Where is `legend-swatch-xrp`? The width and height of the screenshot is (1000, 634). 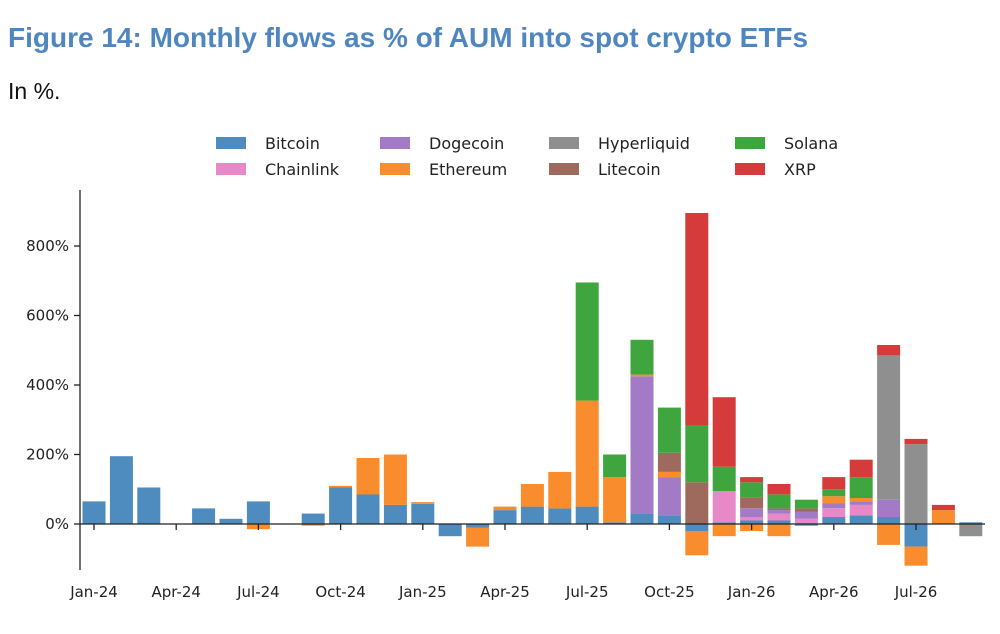
legend-swatch-xrp is located at coordinates (750, 169).